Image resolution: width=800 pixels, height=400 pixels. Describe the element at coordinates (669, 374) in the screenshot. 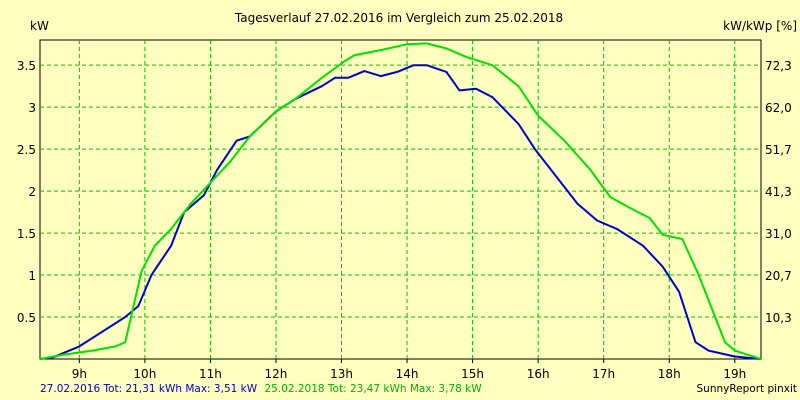

I see `x-tick-label: 18h` at that location.